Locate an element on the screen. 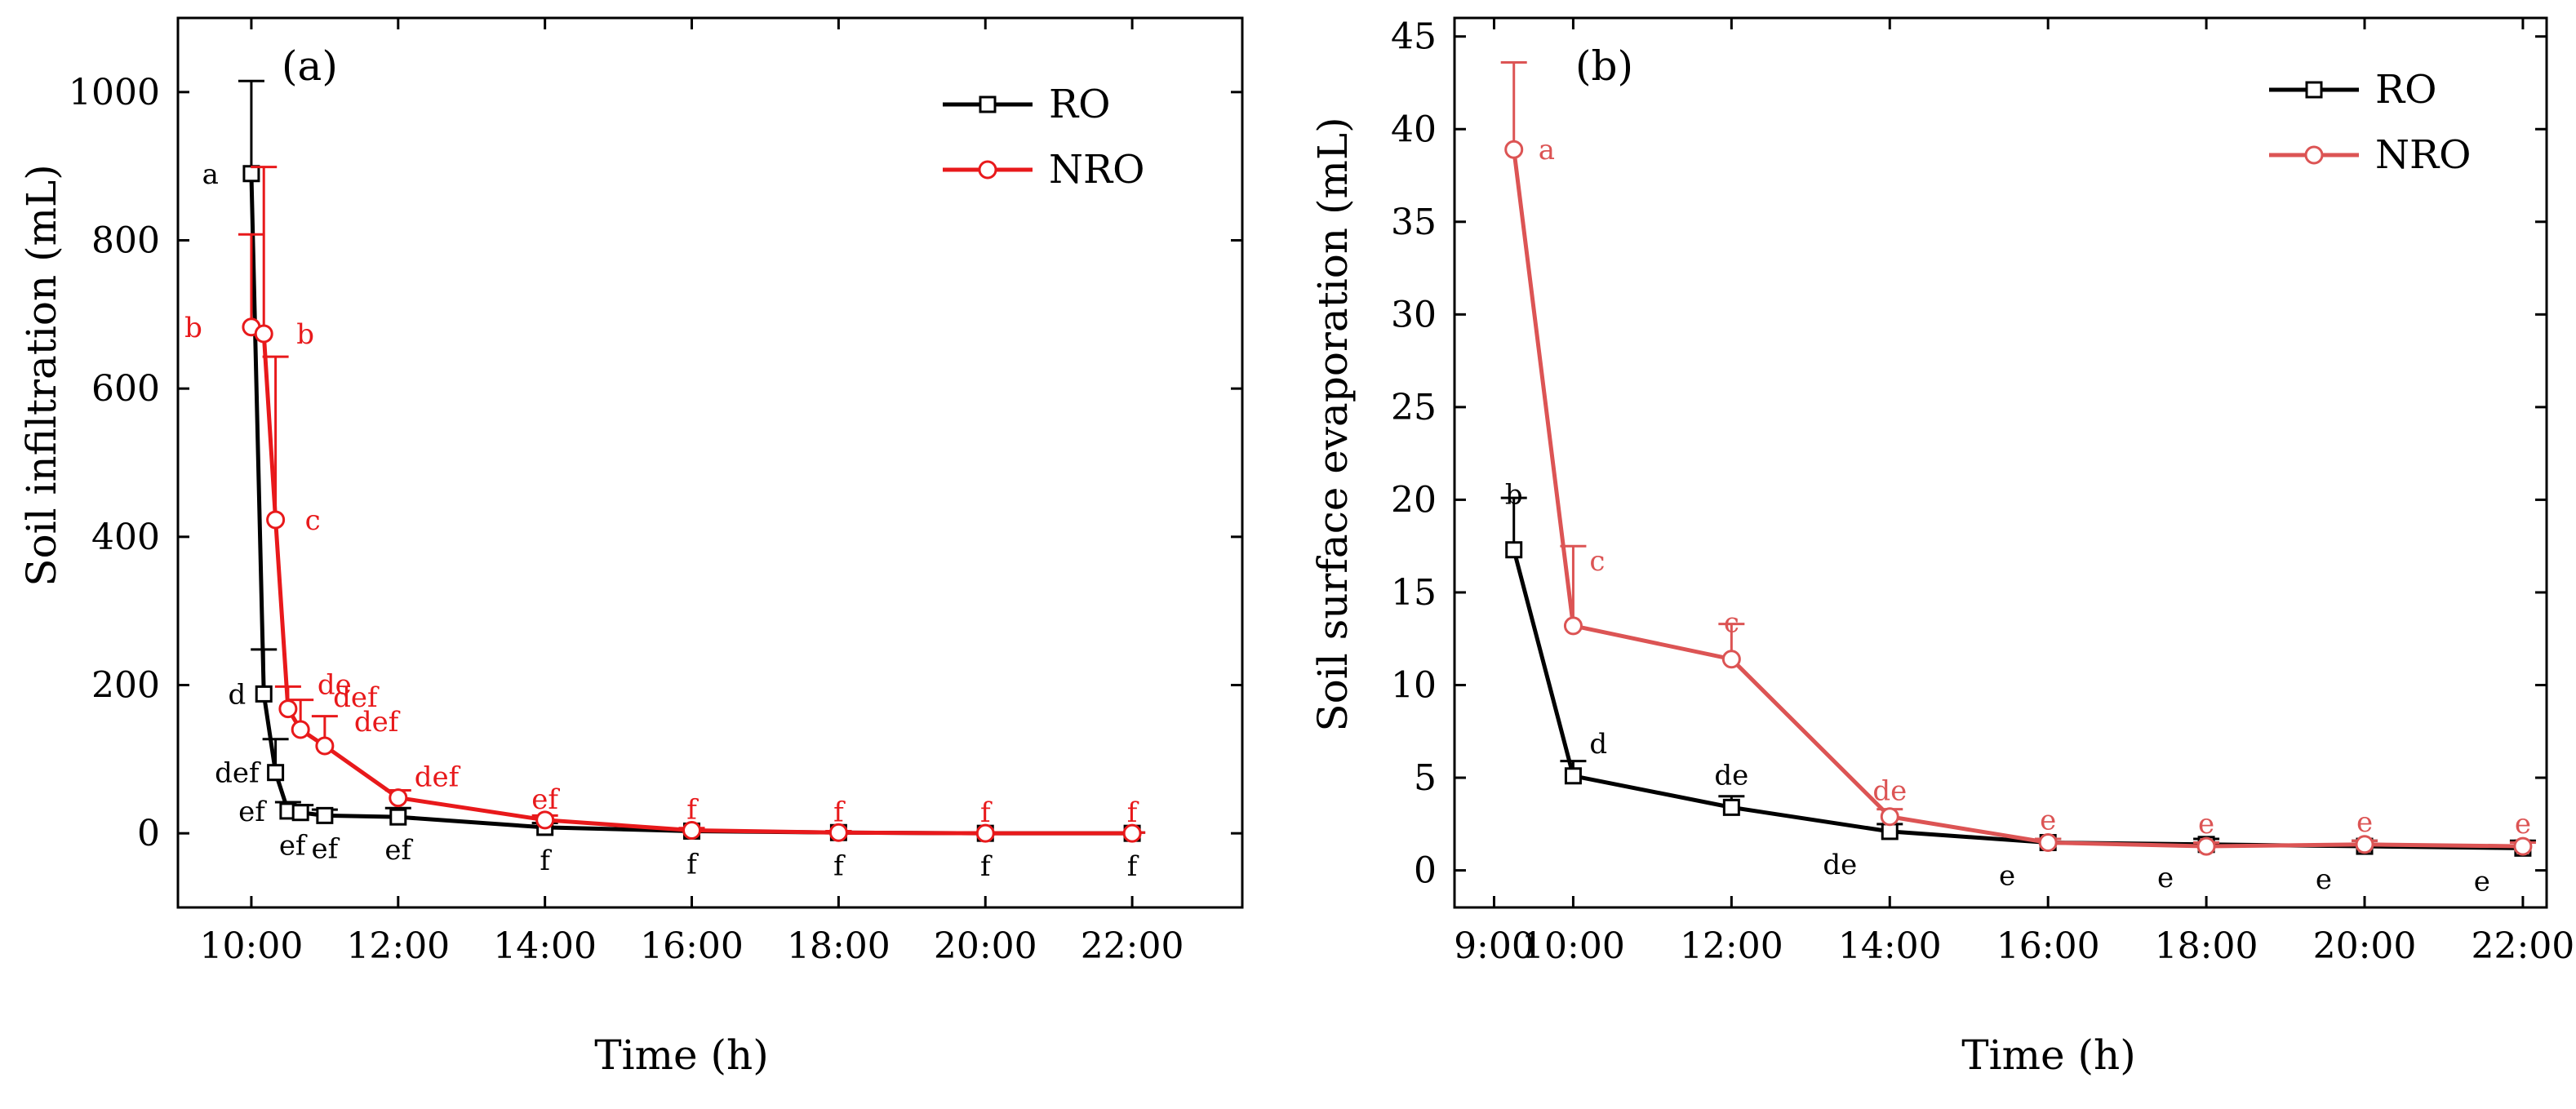 Image resolution: width=2576 pixels, height=1109 pixels. y-tick-label: 800 is located at coordinates (125, 241).